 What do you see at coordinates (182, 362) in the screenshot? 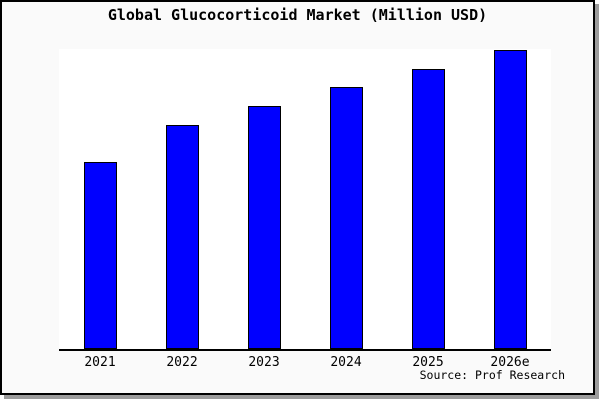
I see `x-tick-label-2022: 2022` at bounding box center [182, 362].